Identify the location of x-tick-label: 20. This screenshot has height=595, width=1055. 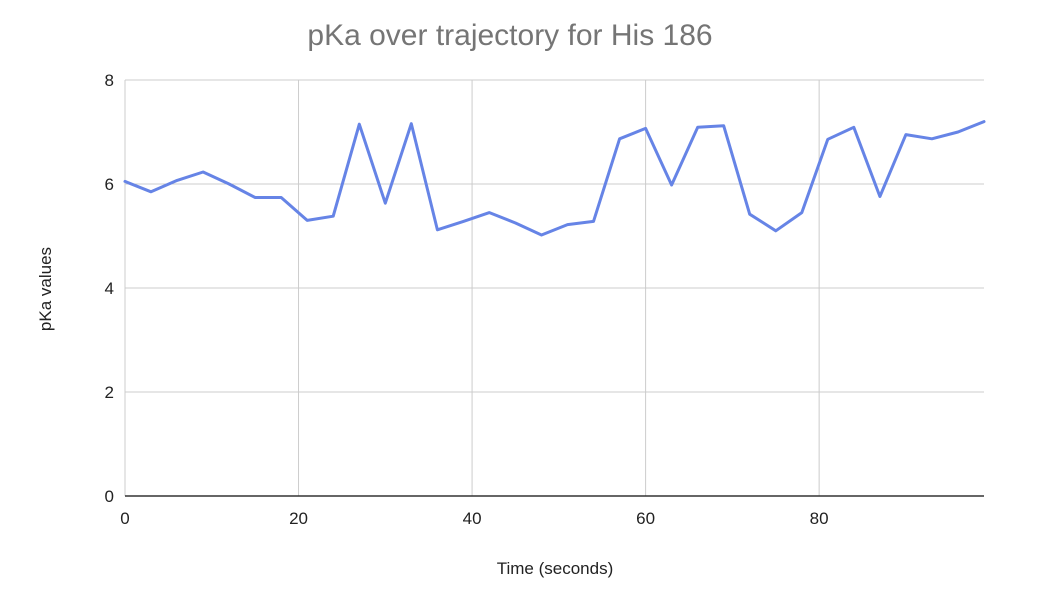
(298, 518).